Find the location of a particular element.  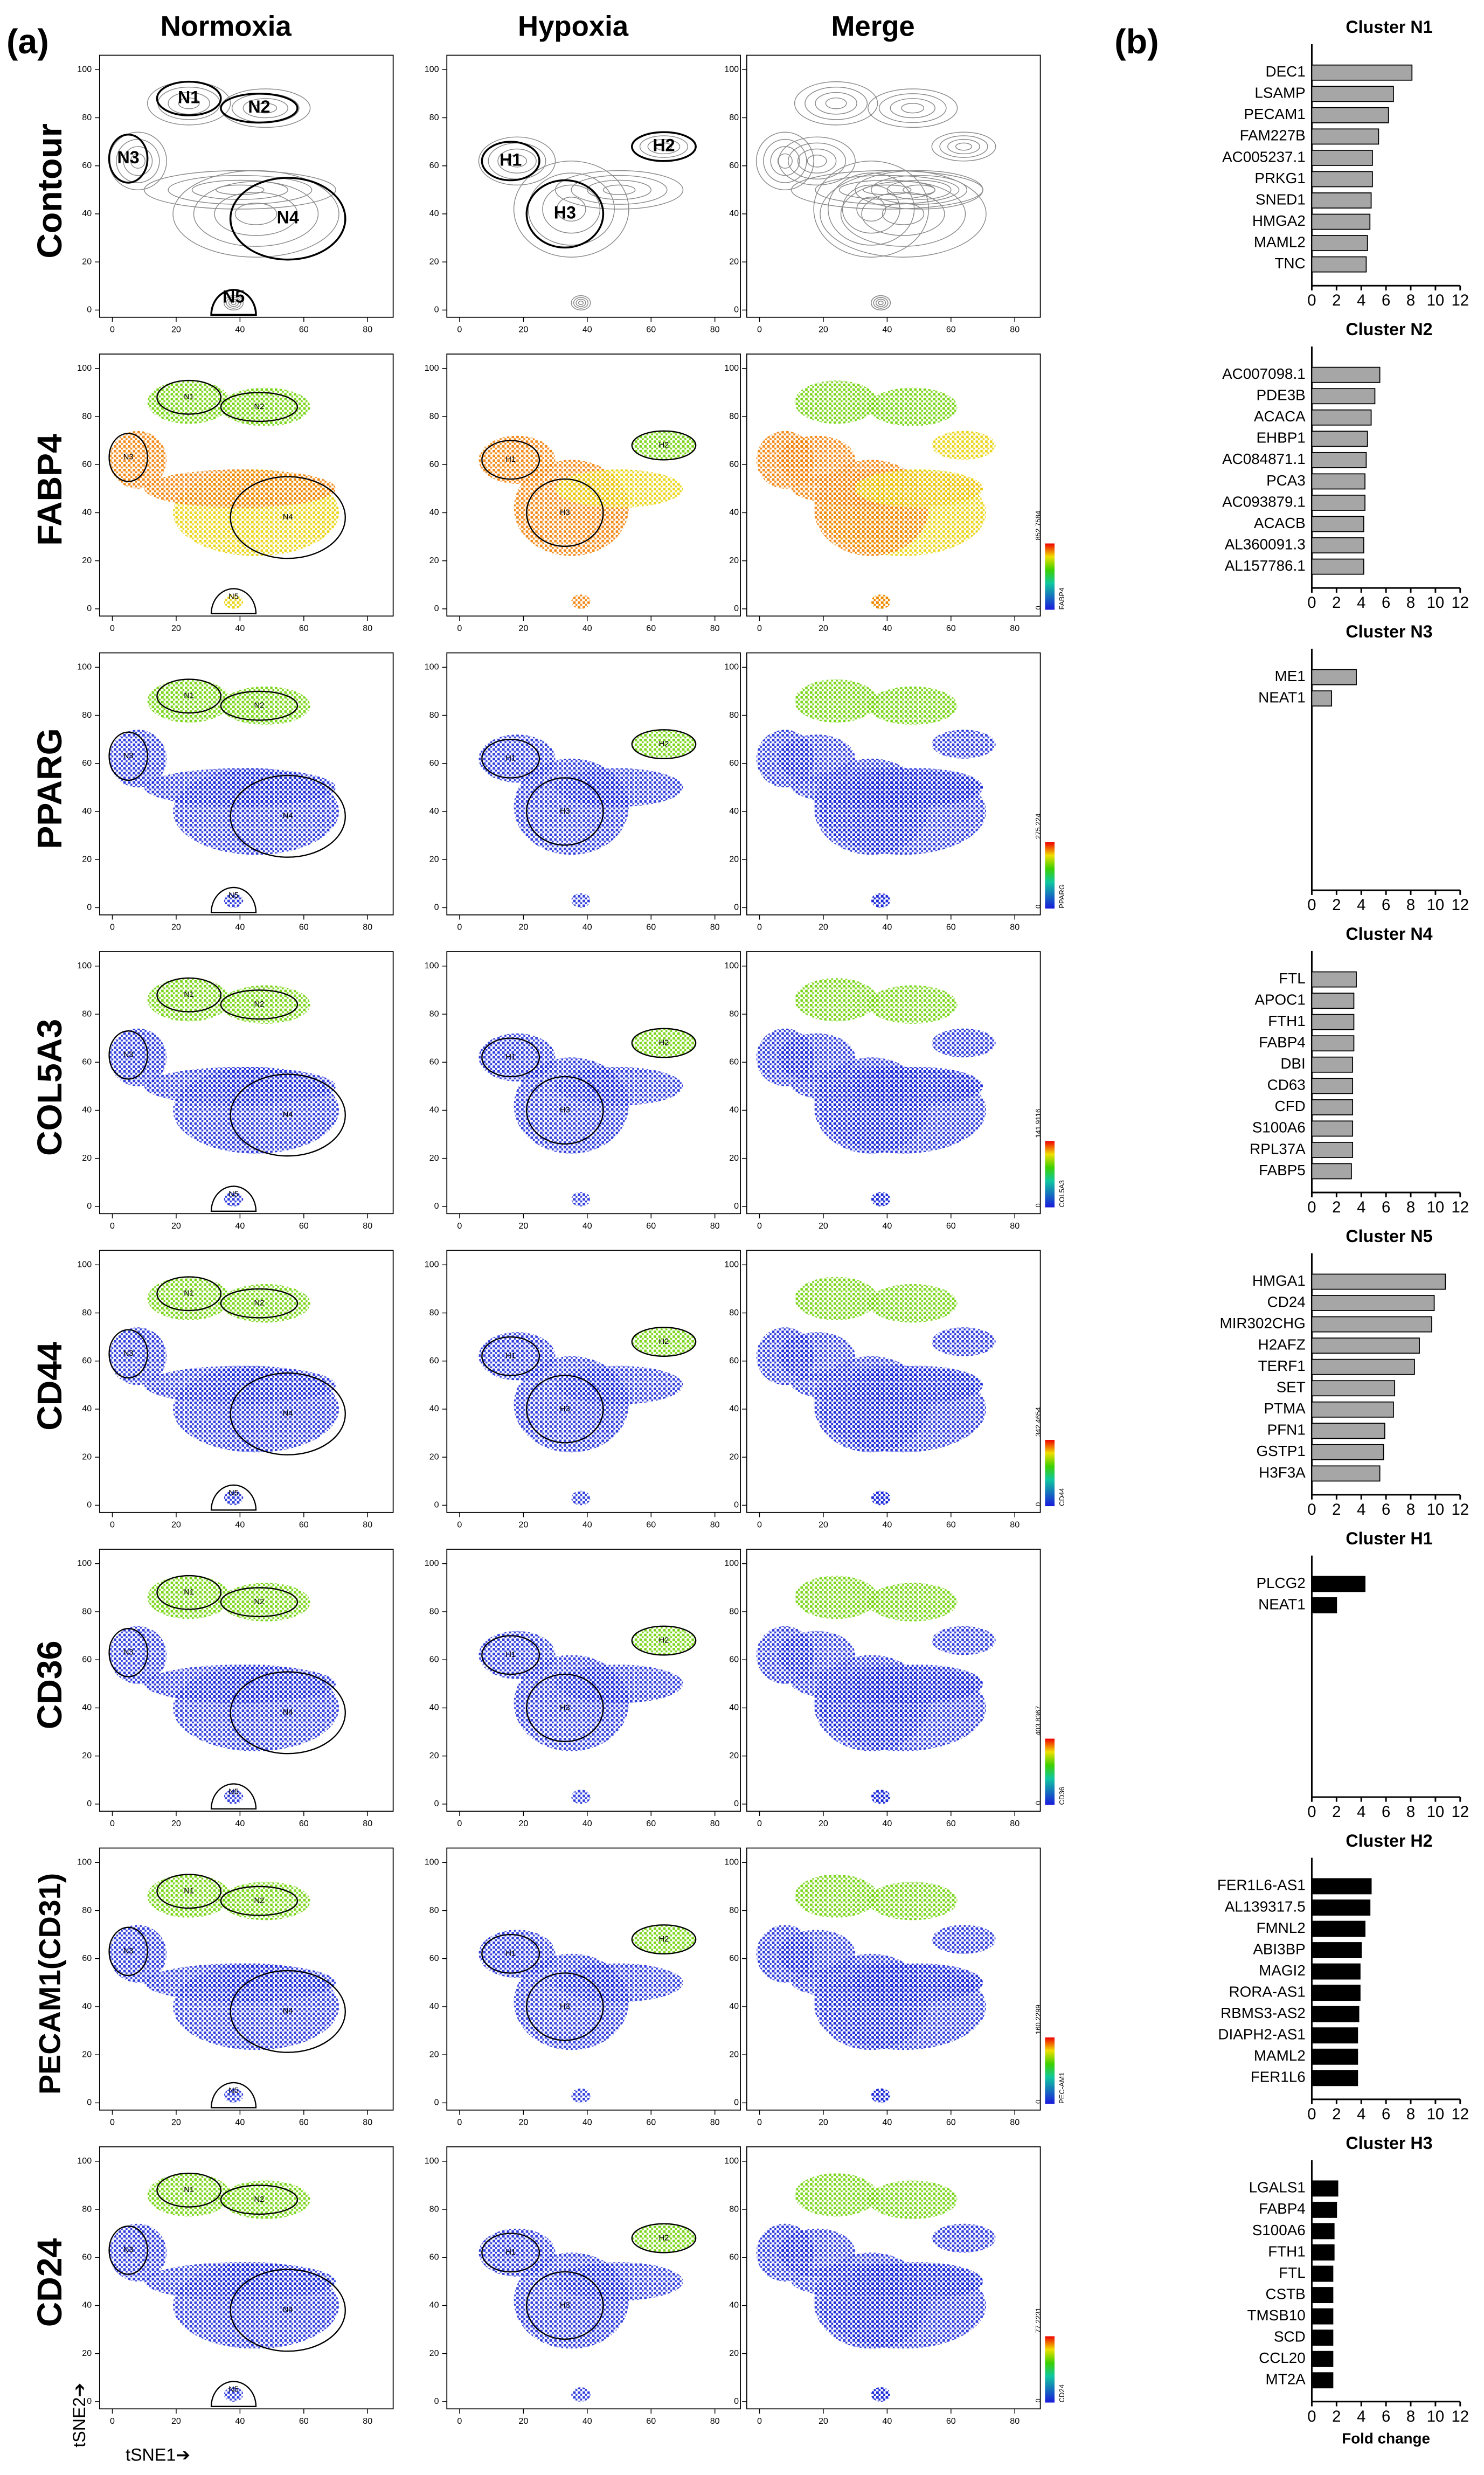

chart-title: Cluster H2 is located at coordinates (1389, 1840).